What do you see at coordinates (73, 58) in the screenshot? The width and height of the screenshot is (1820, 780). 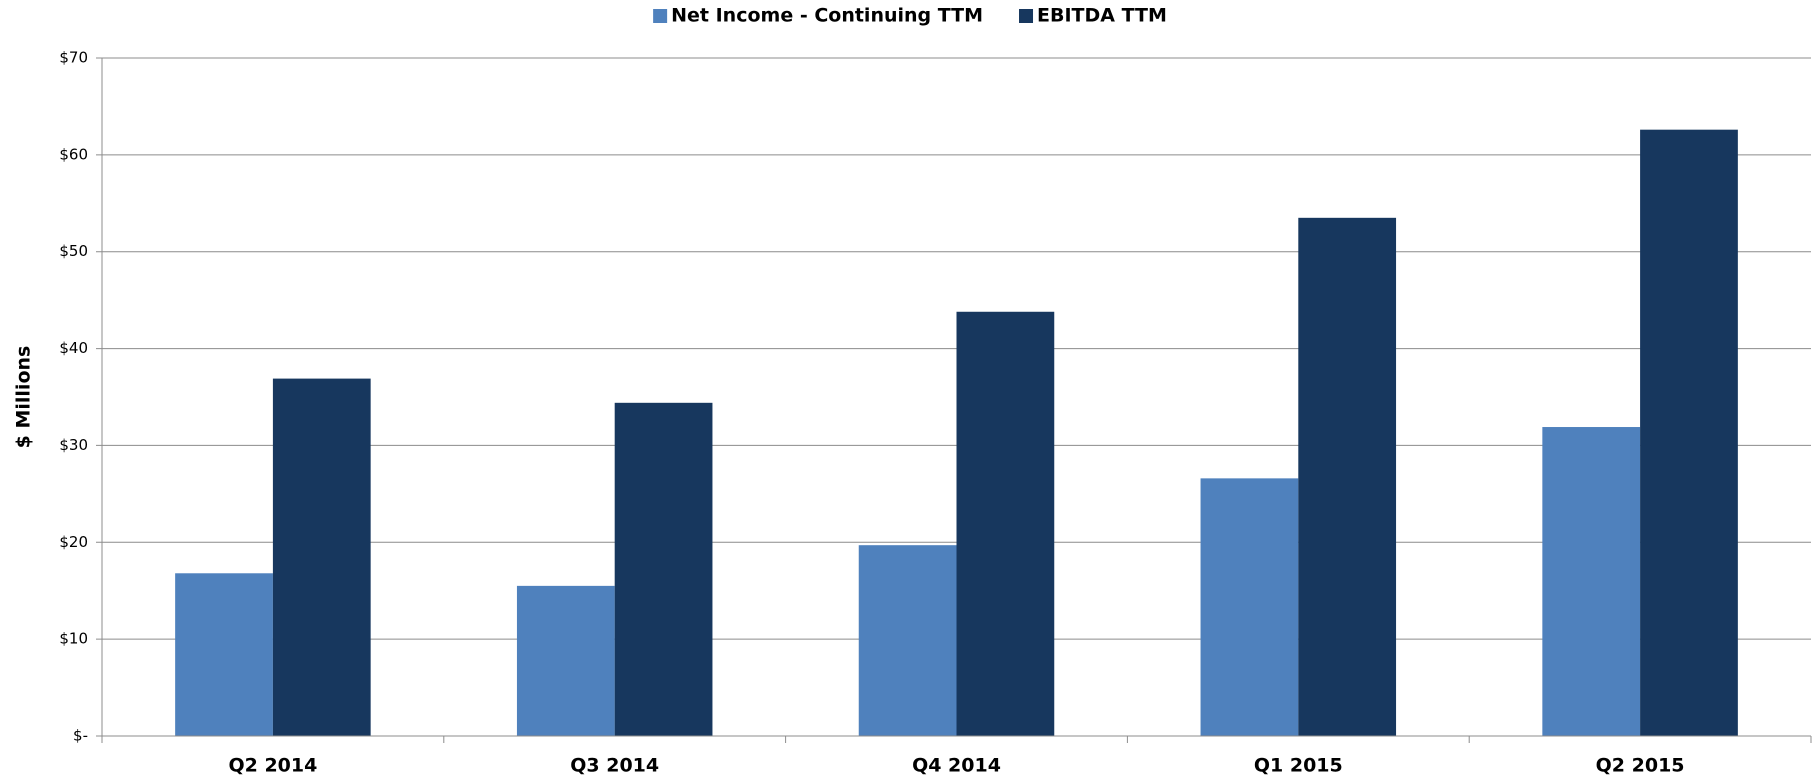 I see `y-tick-label: $70` at bounding box center [73, 58].